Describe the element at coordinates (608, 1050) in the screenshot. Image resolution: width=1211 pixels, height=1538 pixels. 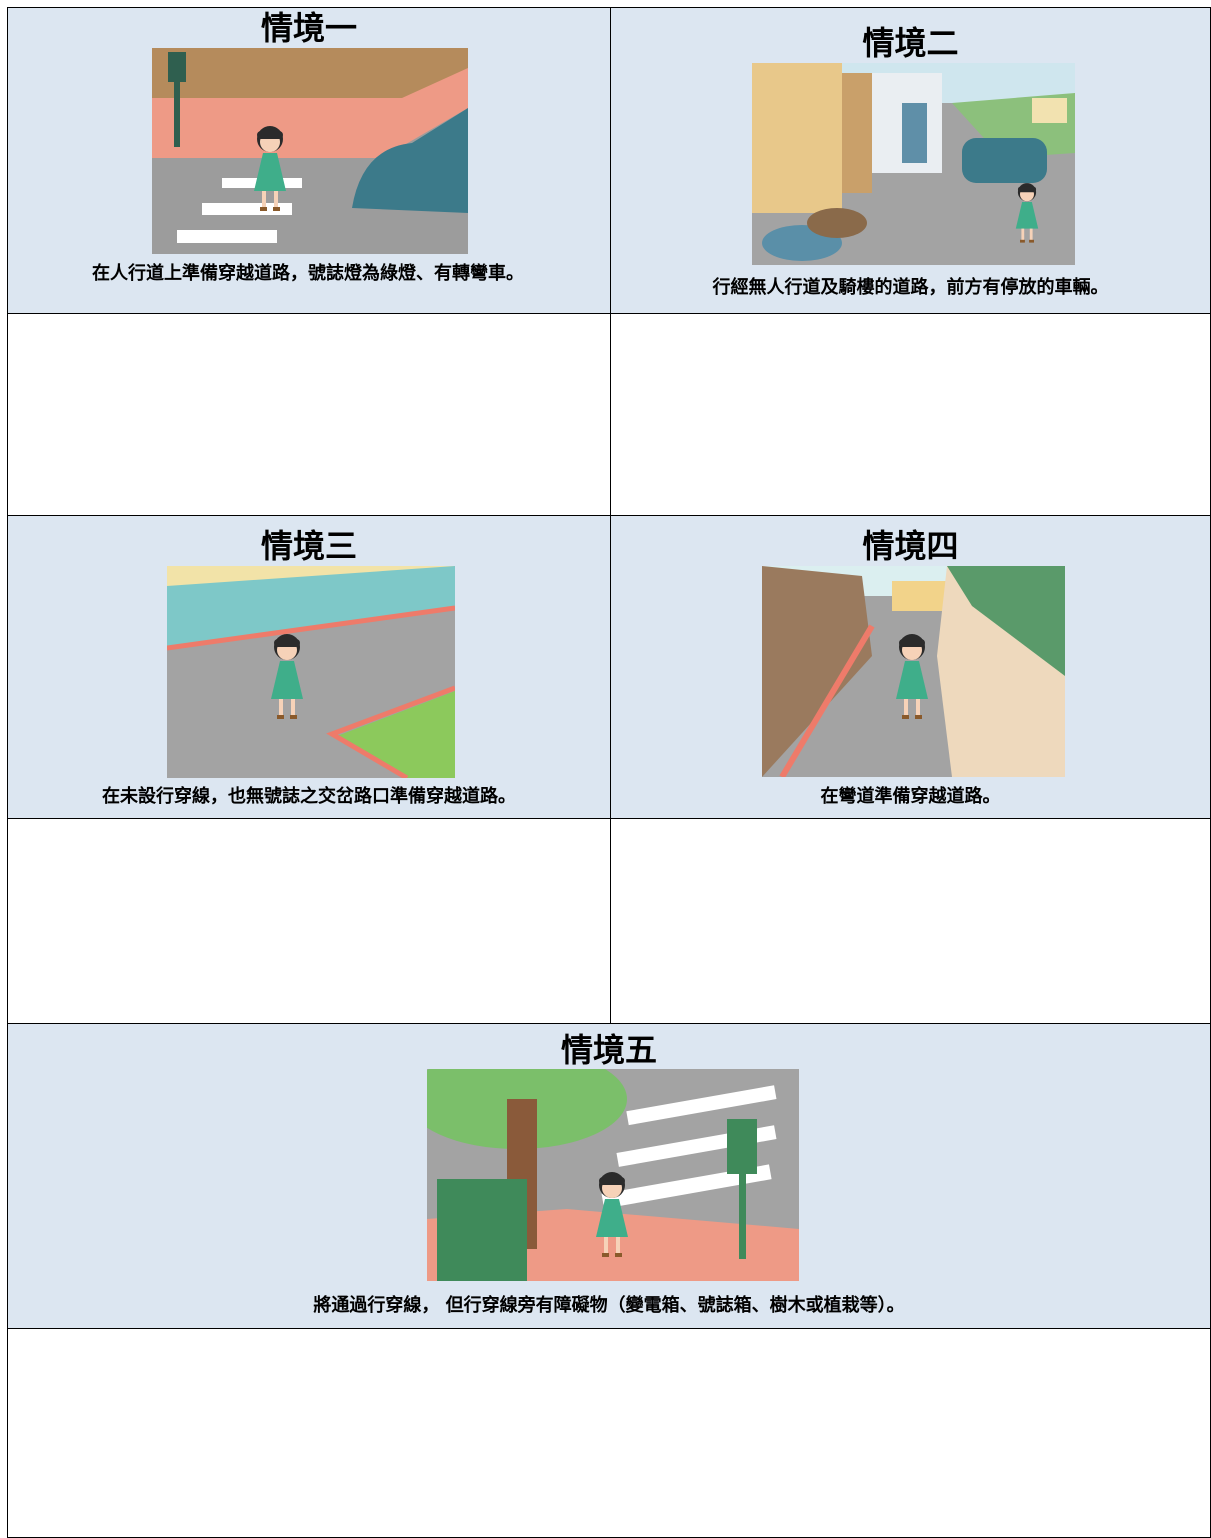
I see `scenario-title: 情境五` at that location.